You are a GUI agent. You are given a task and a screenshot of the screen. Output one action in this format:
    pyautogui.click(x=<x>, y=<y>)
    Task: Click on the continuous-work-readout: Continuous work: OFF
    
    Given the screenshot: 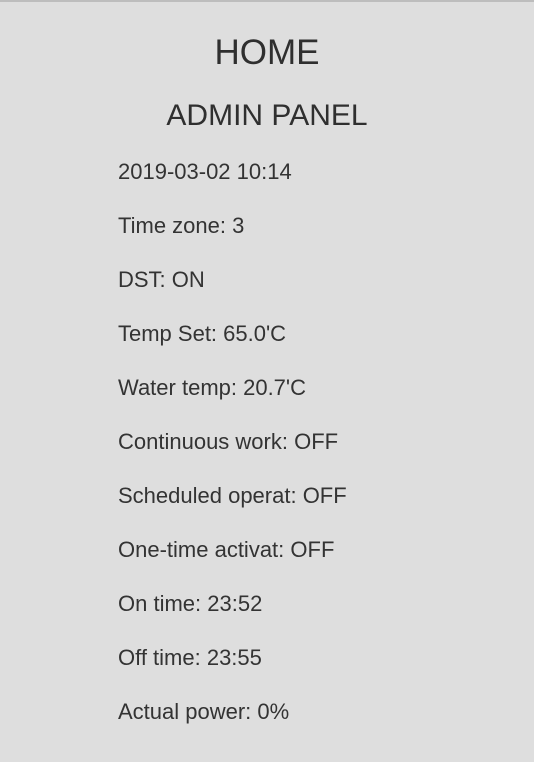 What is the action you would take?
    pyautogui.click(x=228, y=441)
    